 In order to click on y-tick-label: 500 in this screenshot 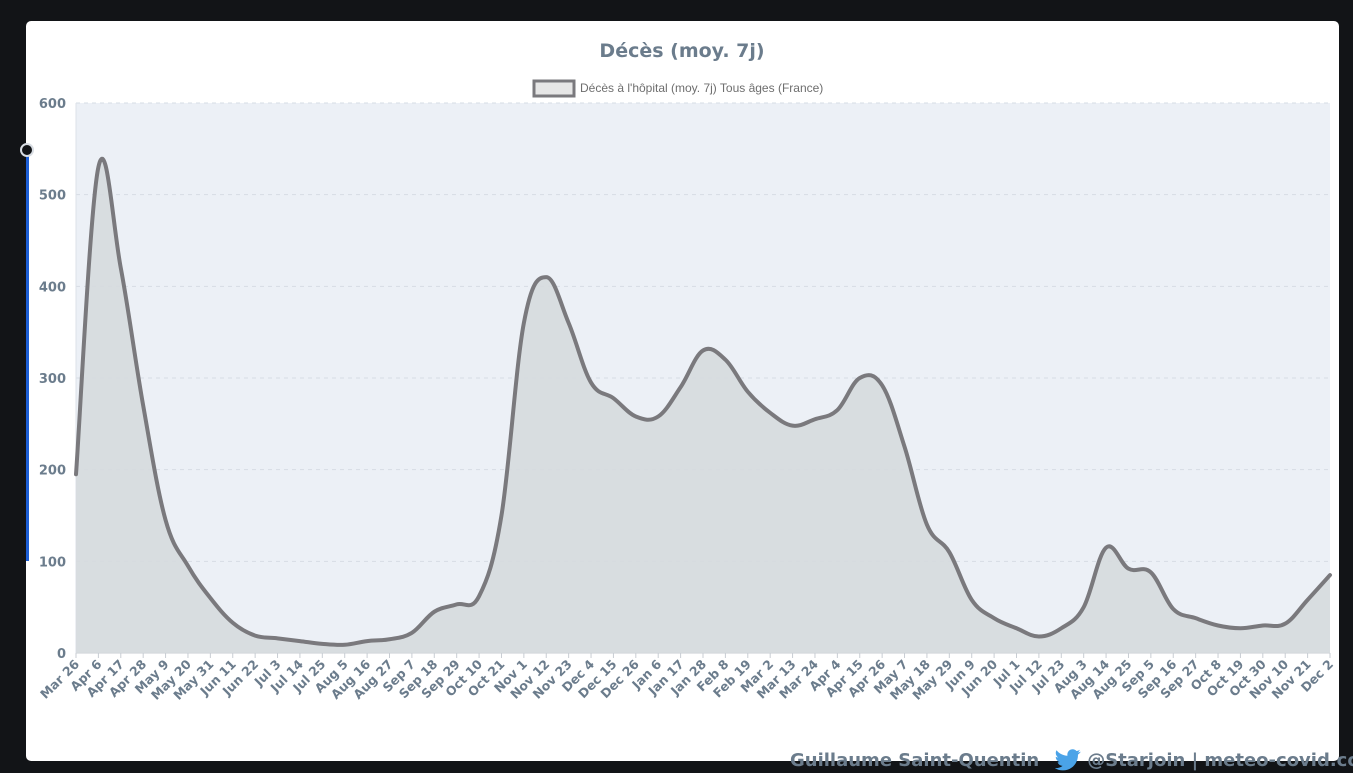, I will do `click(52, 196)`.